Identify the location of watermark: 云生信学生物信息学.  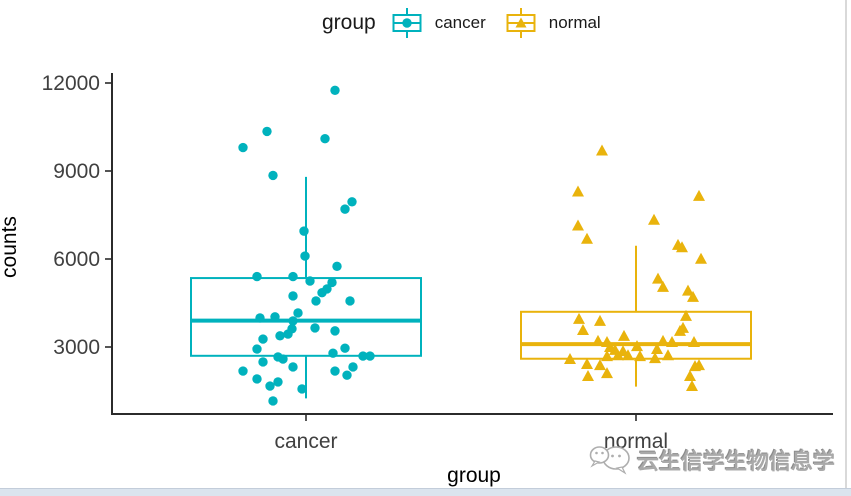
(712, 460).